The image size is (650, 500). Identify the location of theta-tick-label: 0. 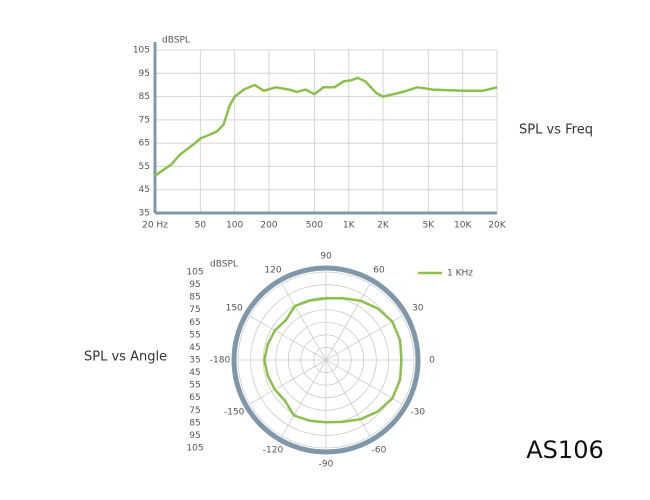
(432, 361).